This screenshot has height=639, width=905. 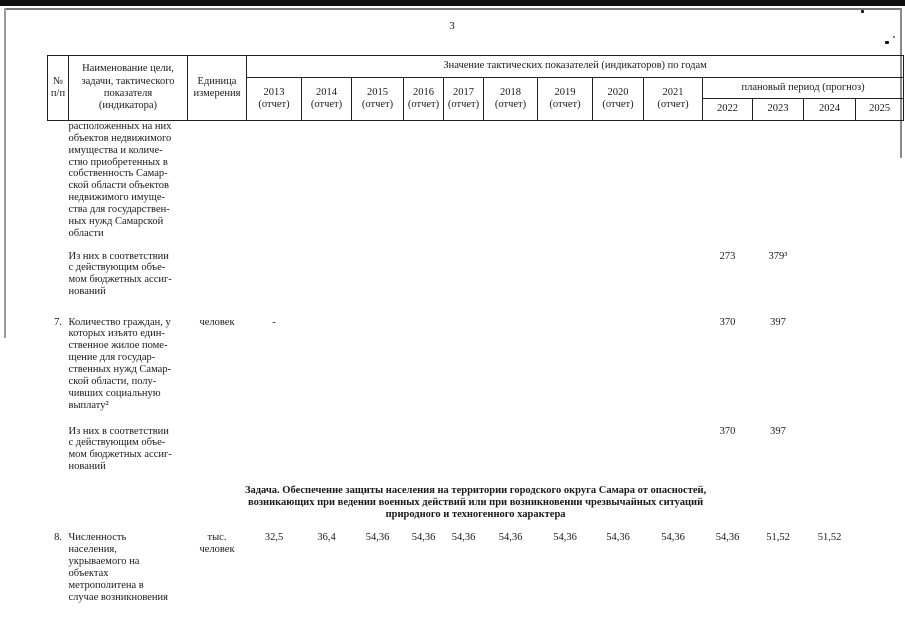 I want to click on col-header-year-2023: 2023, so click(x=778, y=109).